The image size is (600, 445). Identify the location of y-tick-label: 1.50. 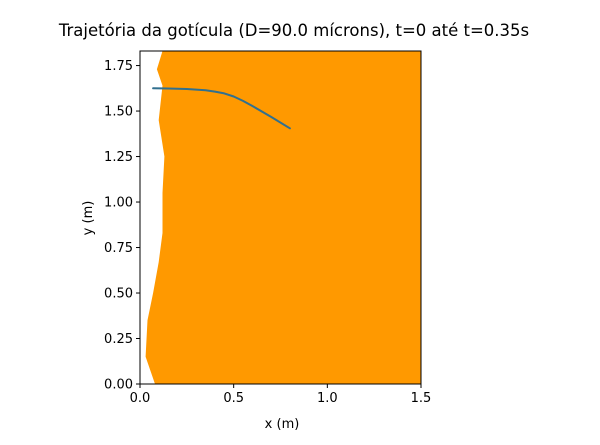
(118, 112).